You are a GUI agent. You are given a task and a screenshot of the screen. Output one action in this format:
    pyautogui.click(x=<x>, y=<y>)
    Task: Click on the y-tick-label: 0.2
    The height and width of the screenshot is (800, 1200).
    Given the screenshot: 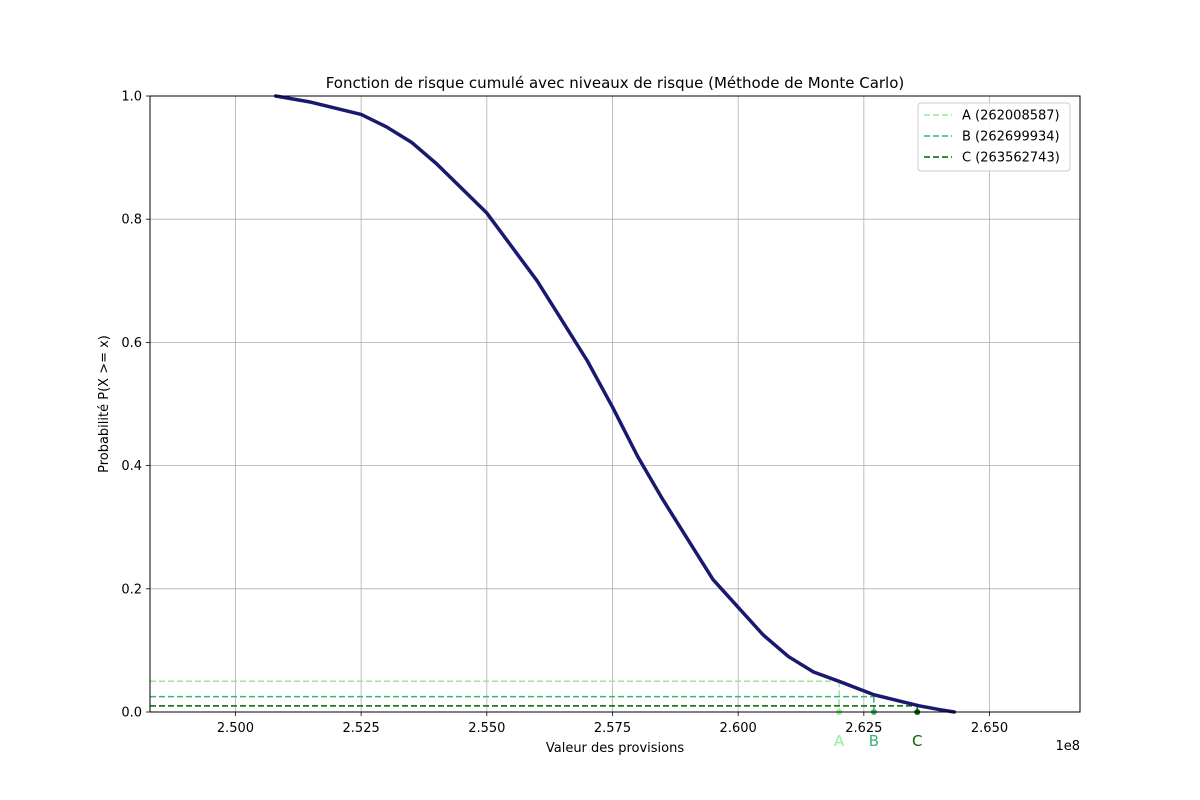 What is the action you would take?
    pyautogui.click(x=131, y=589)
    